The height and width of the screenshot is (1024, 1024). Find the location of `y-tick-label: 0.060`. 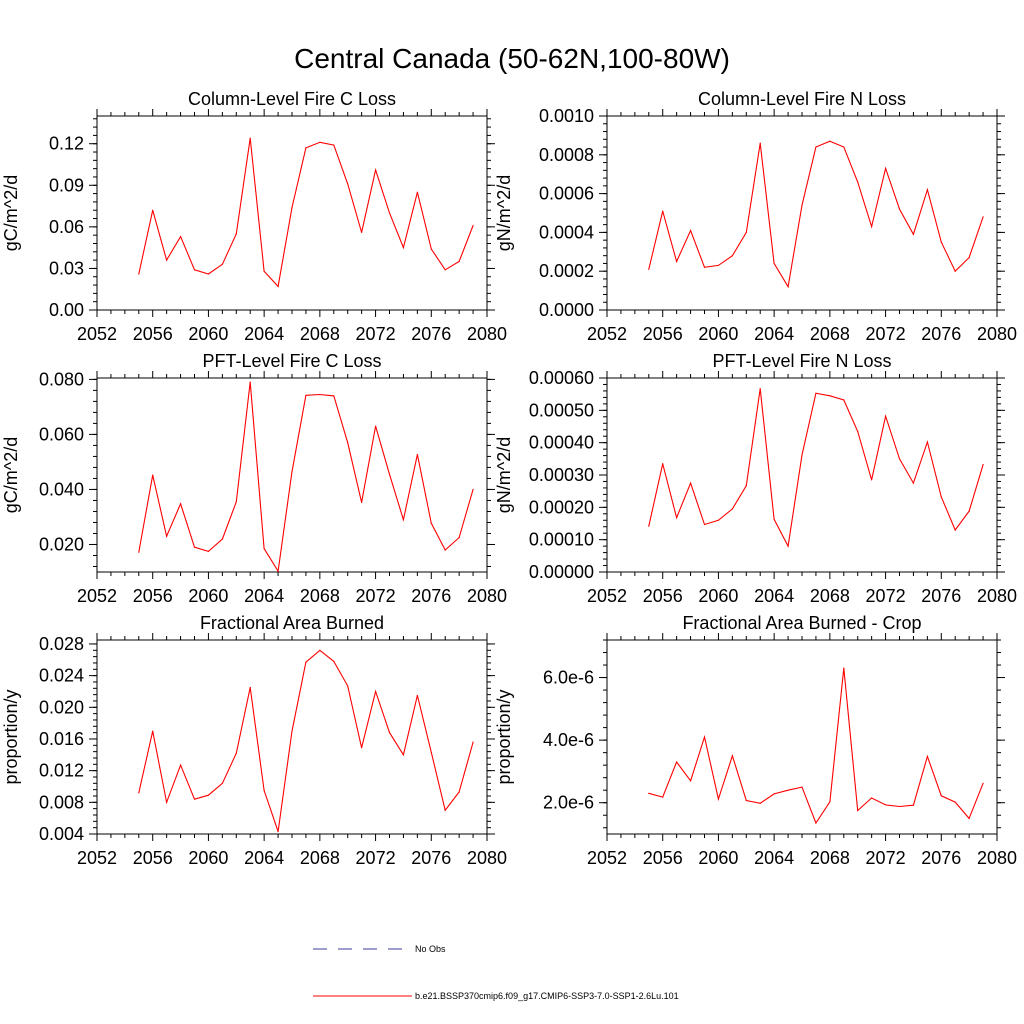

y-tick-label: 0.060 is located at coordinates (61, 434).